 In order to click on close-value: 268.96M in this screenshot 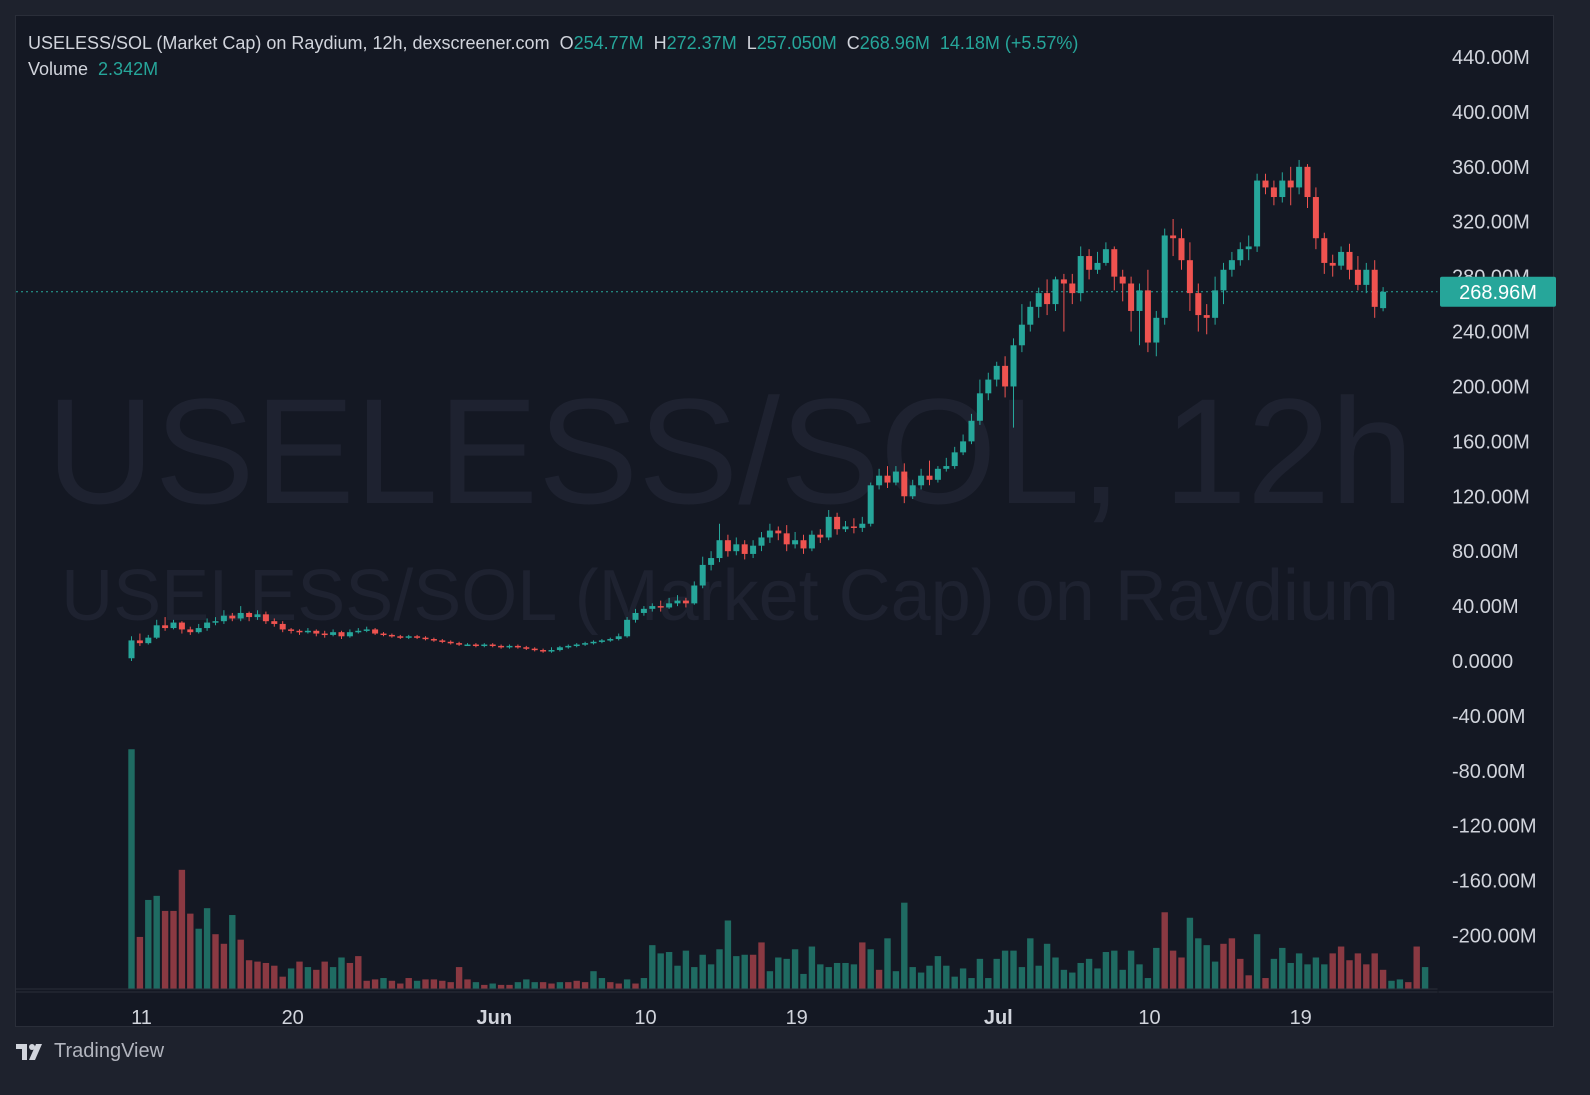, I will do `click(894, 43)`.